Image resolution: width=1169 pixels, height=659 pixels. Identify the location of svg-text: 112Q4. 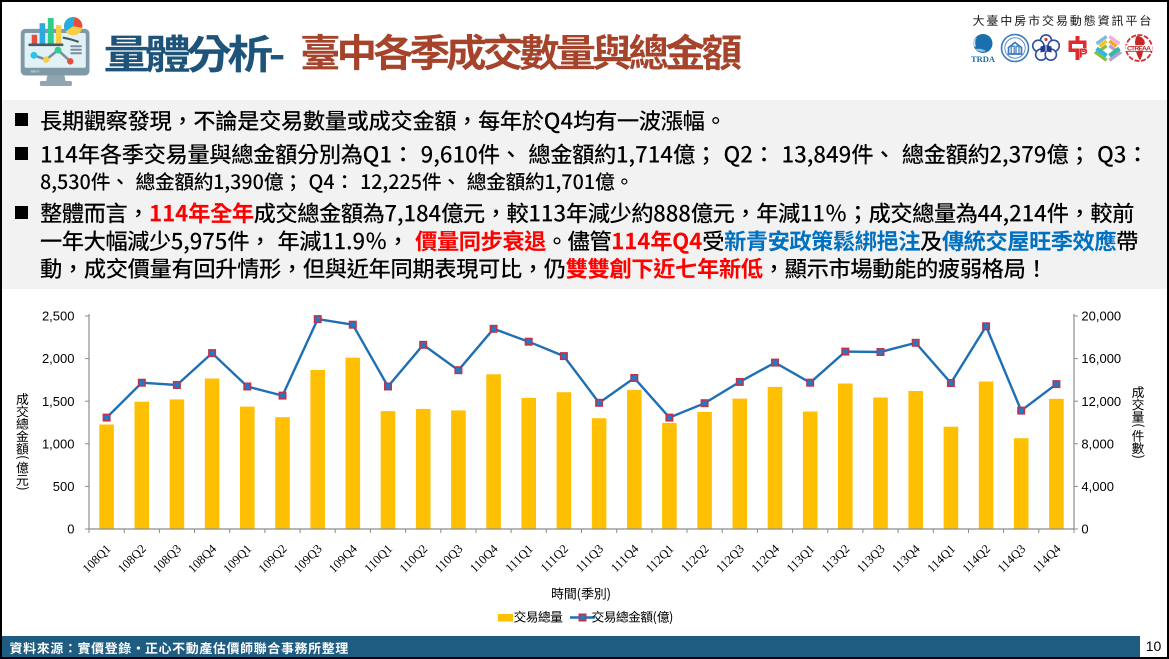
(765, 558).